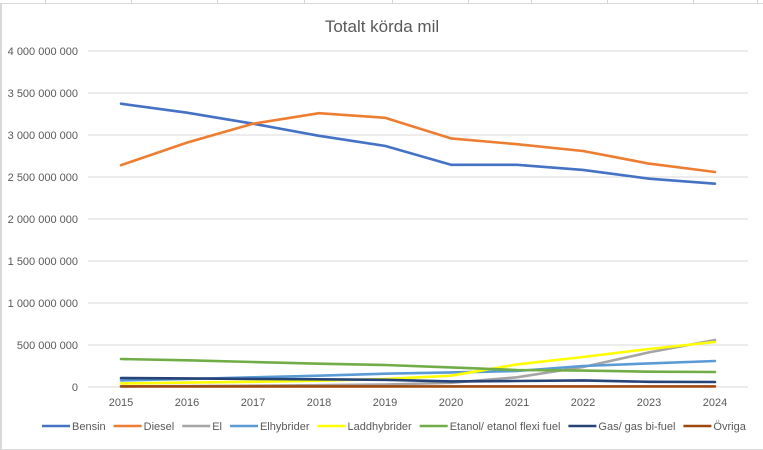 Image resolution: width=763 pixels, height=450 pixels. What do you see at coordinates (43, 178) in the screenshot?
I see `y-tick-label: 2 500 000 000` at bounding box center [43, 178].